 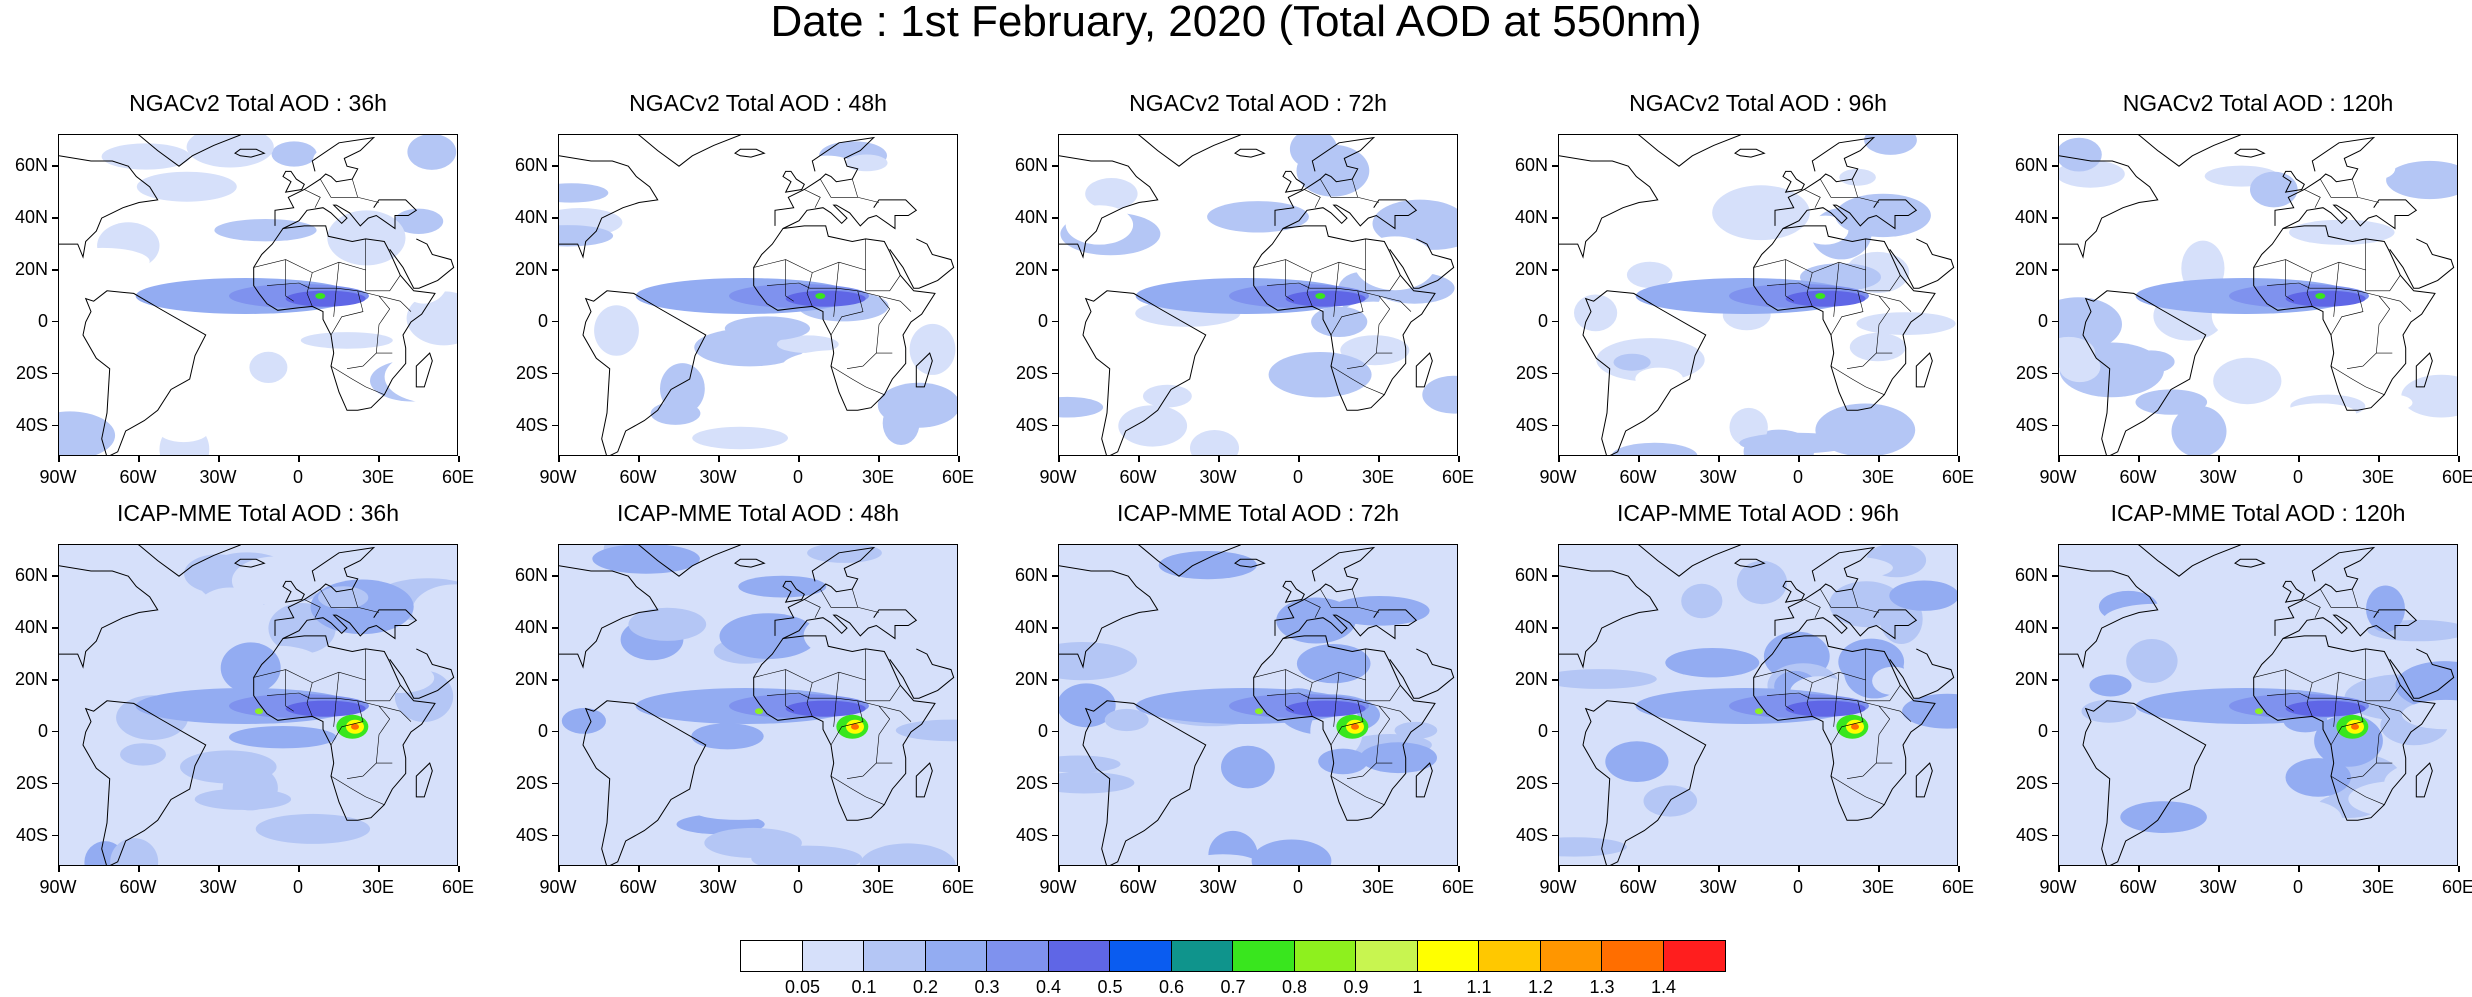 I want to click on lon-tick-label: 30E, so click(x=2378, y=887).